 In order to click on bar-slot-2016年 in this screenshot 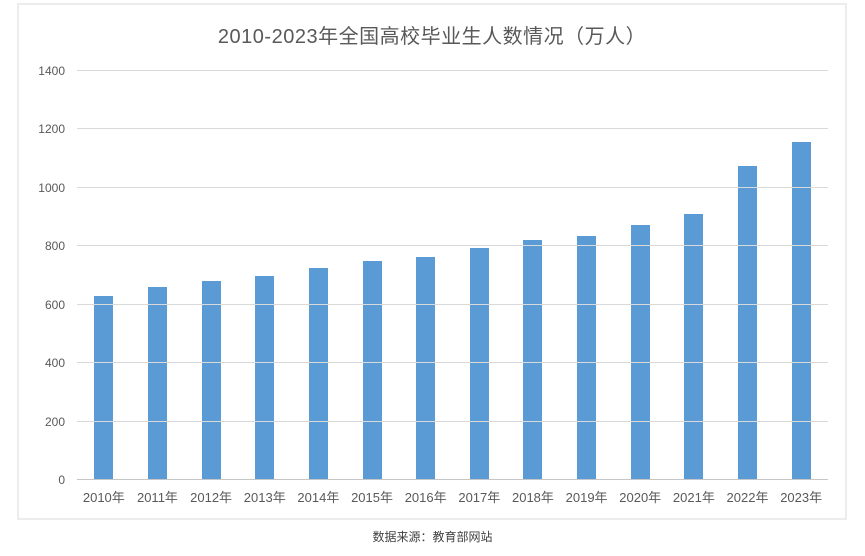, I will do `click(426, 275)`.